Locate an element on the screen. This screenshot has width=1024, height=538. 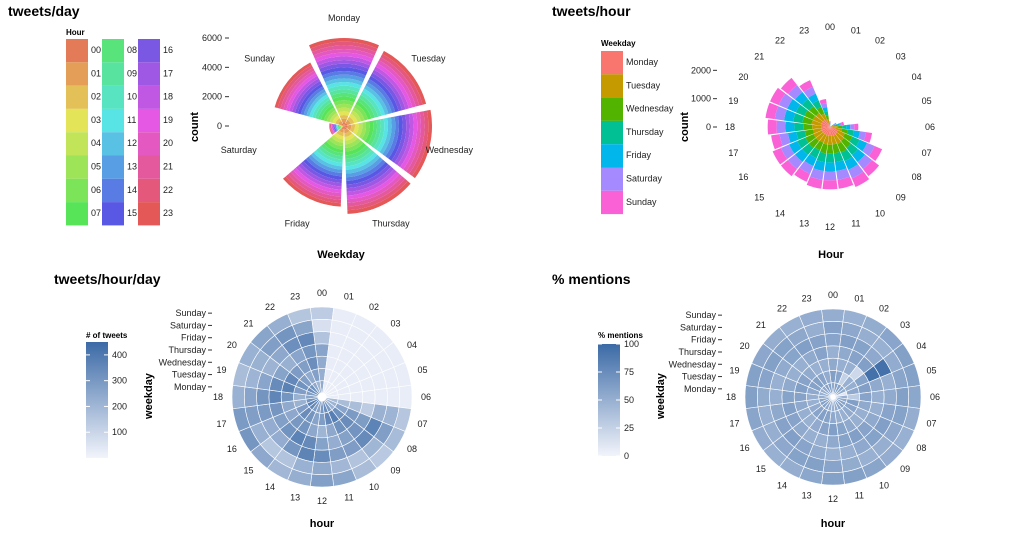
legend-label: 14 is located at coordinates (132, 190).